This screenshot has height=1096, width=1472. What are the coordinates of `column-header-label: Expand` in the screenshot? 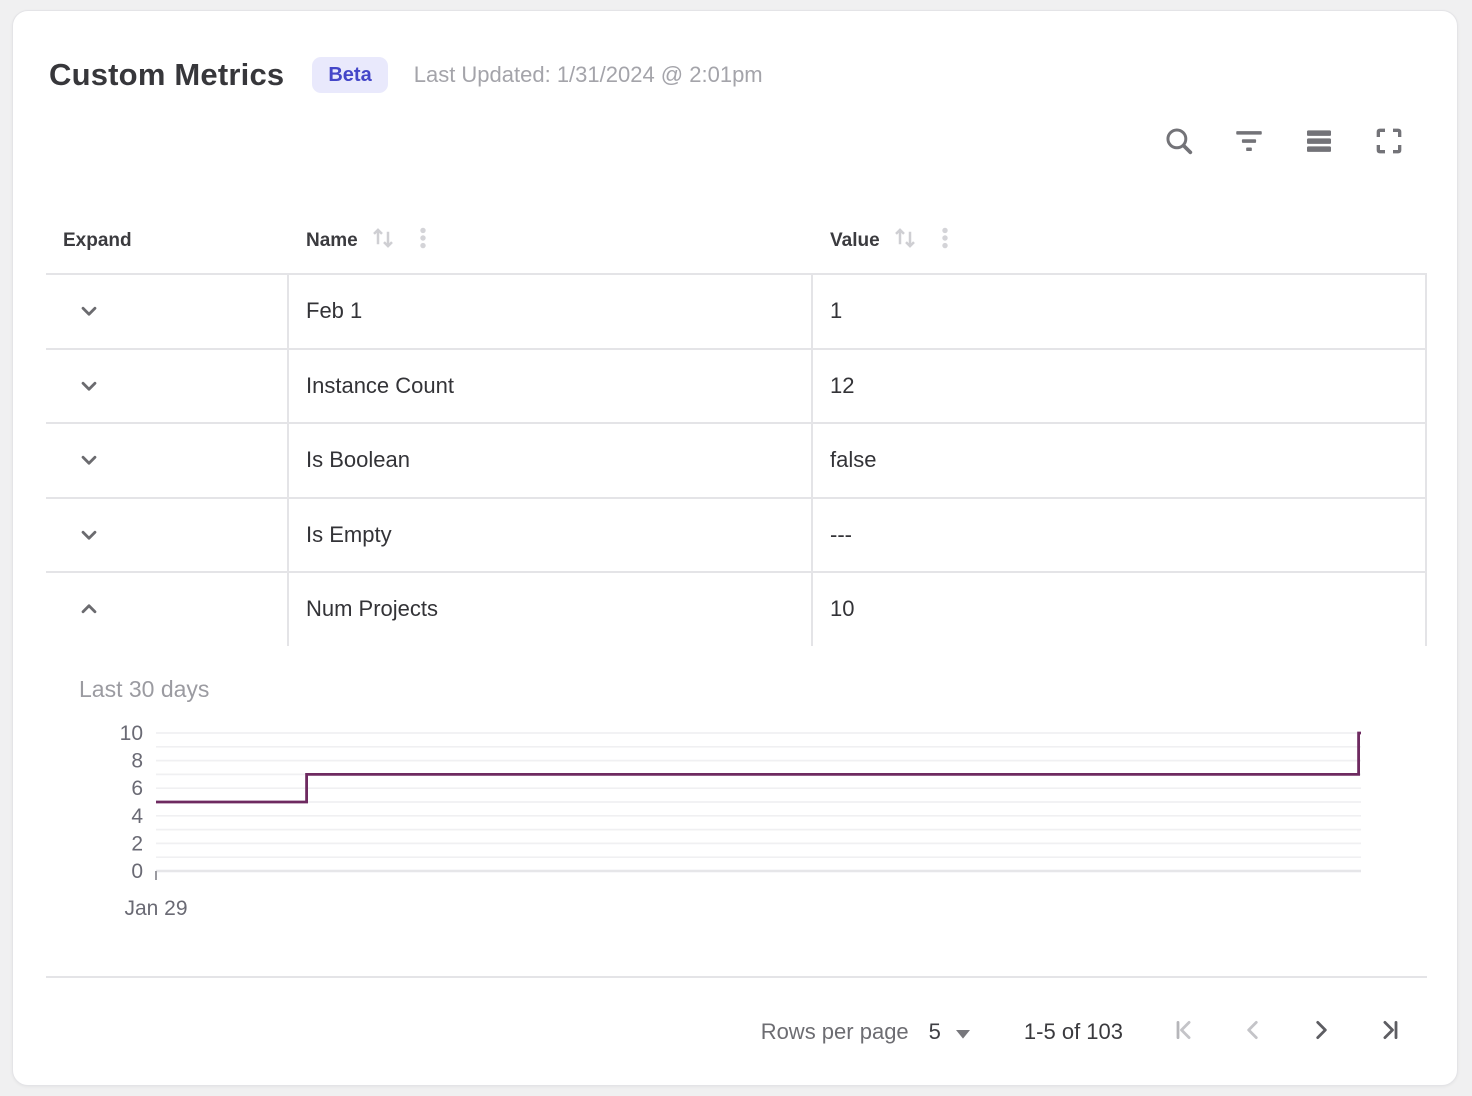 It's located at (97, 240).